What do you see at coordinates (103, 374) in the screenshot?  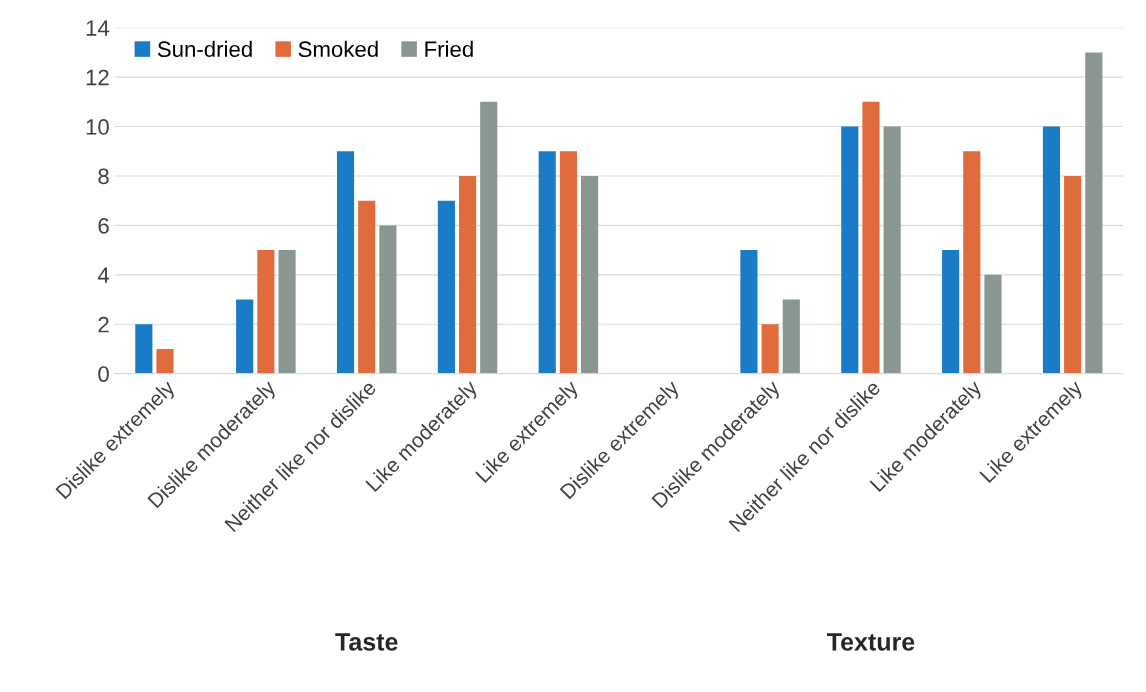 I see `y-tick-label: 0` at bounding box center [103, 374].